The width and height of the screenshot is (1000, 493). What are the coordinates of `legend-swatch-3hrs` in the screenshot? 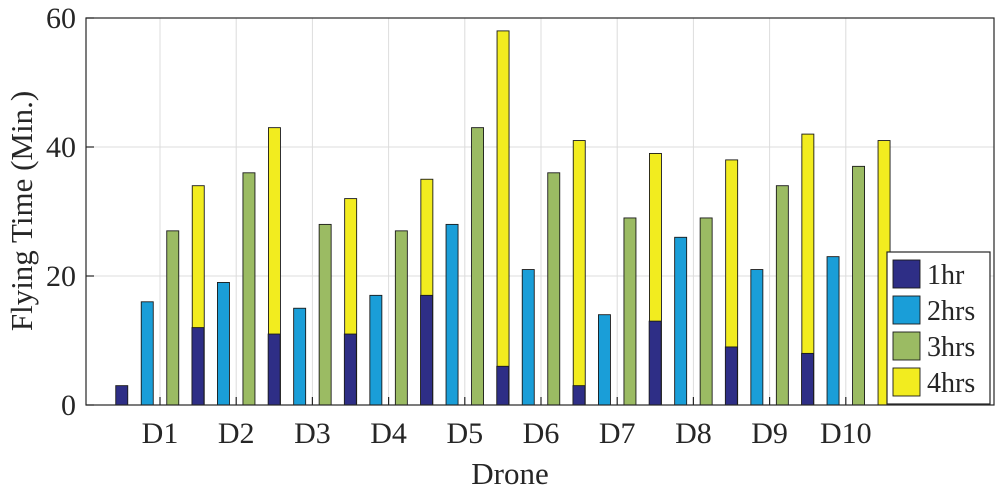 It's located at (906, 346).